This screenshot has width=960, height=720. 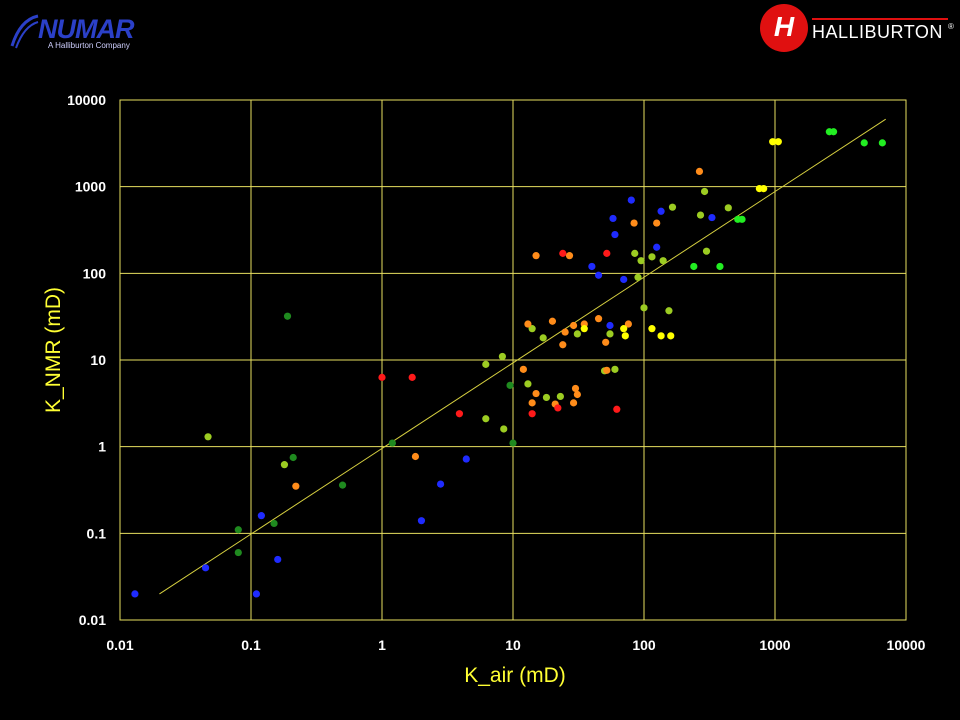 What do you see at coordinates (98, 360) in the screenshot?
I see `y-tick-label: 10` at bounding box center [98, 360].